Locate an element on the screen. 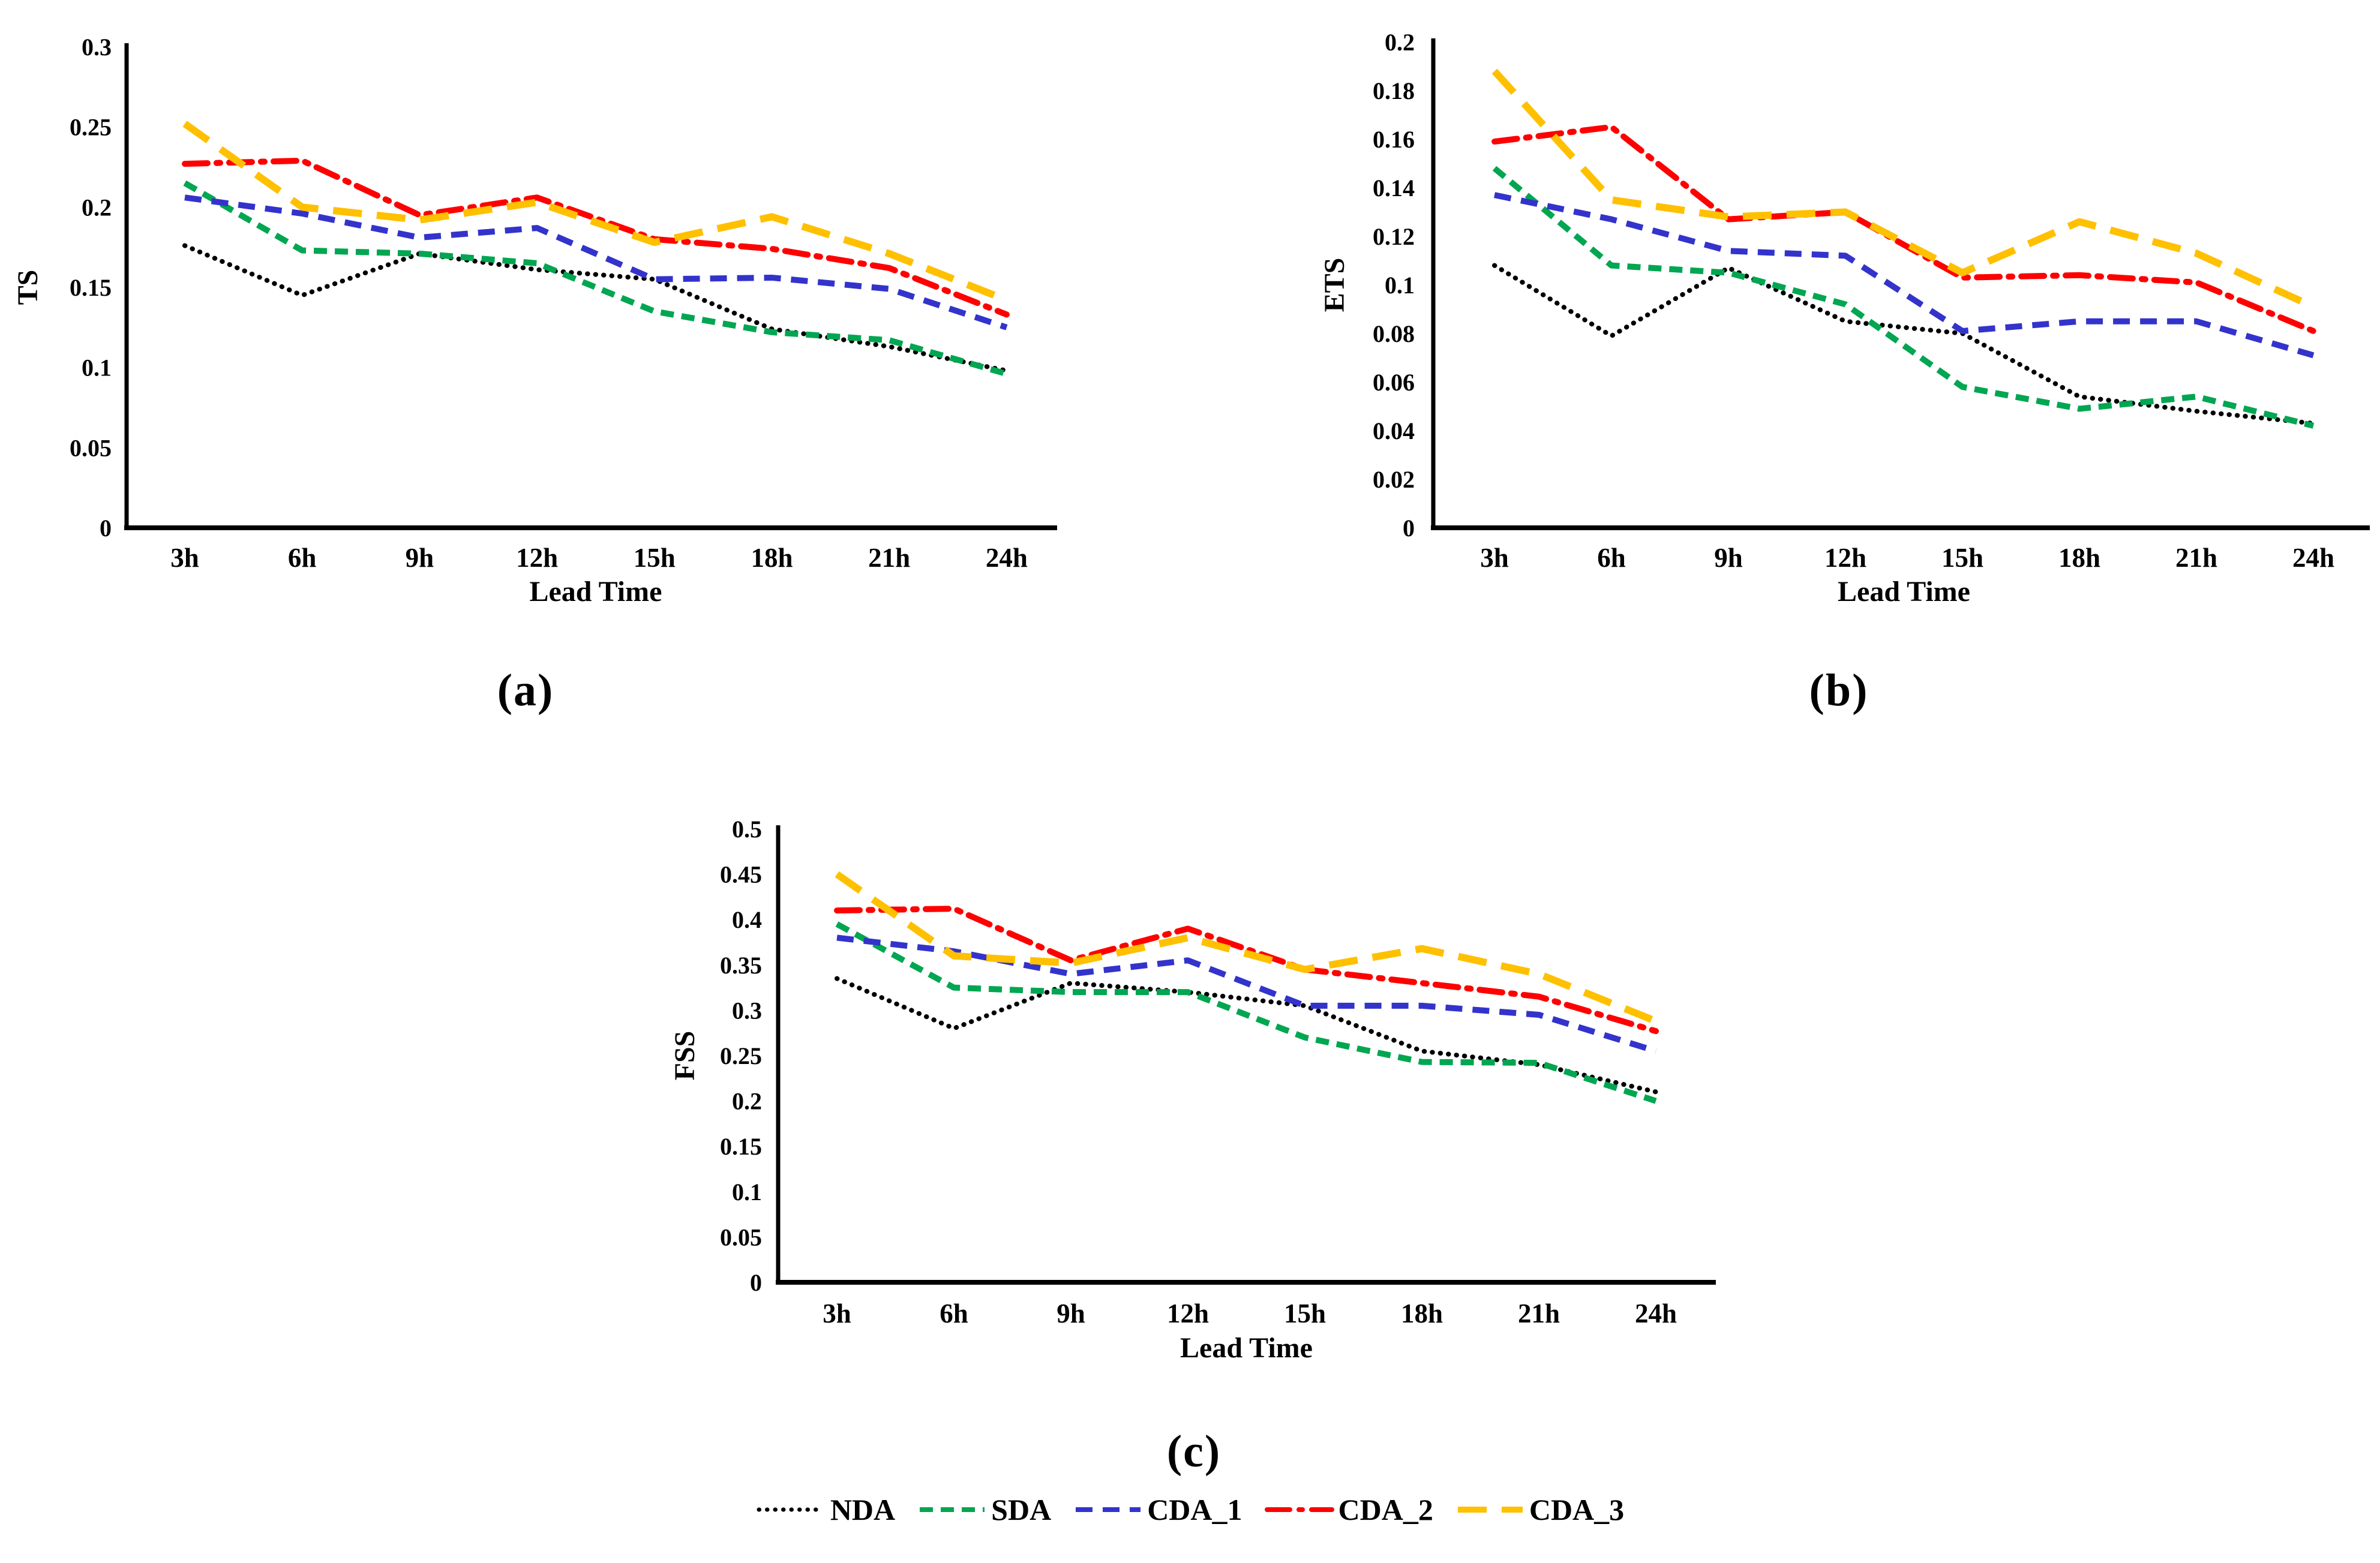 The height and width of the screenshot is (1563, 2380). caption-c: (c) is located at coordinates (1193, 1452).